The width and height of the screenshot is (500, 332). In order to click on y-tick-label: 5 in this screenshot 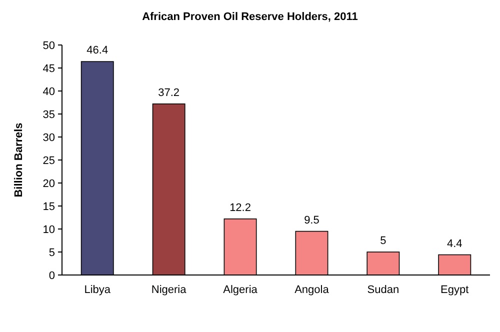, I will do `click(51, 252)`.